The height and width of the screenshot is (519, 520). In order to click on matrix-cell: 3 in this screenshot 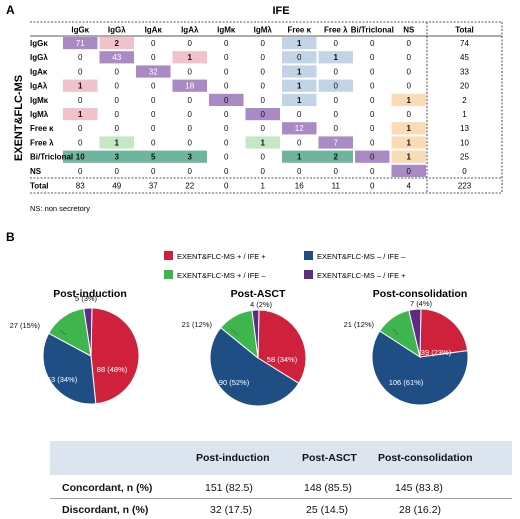, I will do `click(117, 157)`.